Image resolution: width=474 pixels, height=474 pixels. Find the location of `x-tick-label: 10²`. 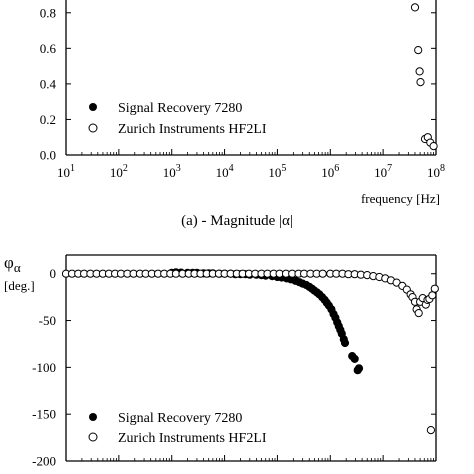

x-tick-label: 10² is located at coordinates (119, 171).